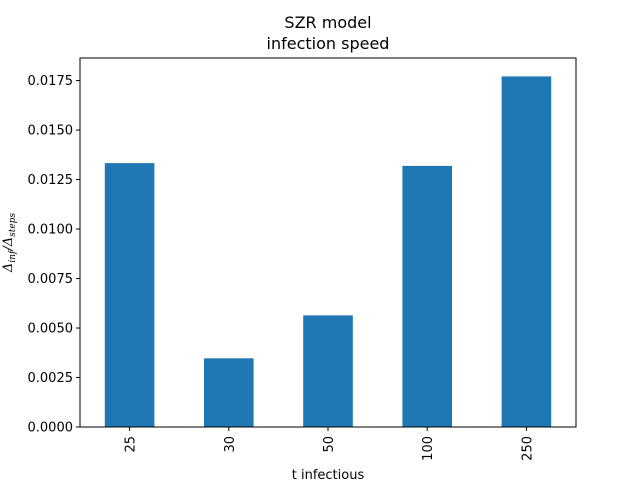 The width and height of the screenshot is (640, 480). I want to click on x-tick-label: 25, so click(131, 444).